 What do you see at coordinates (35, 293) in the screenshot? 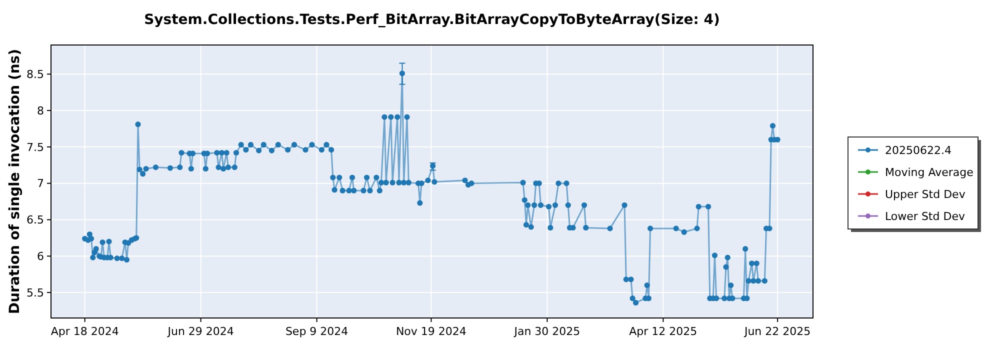
I see `y-tick-label: 5.5` at bounding box center [35, 293].